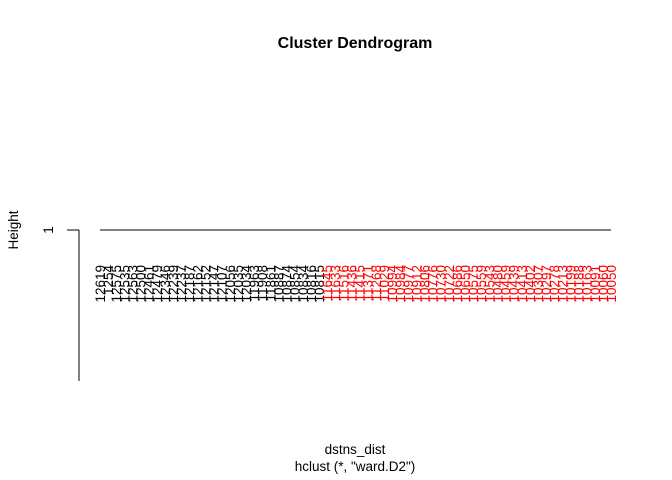 The height and width of the screenshot is (480, 672). What do you see at coordinates (360, 283) in the screenshot?
I see `leaf-label: 11415` at bounding box center [360, 283].